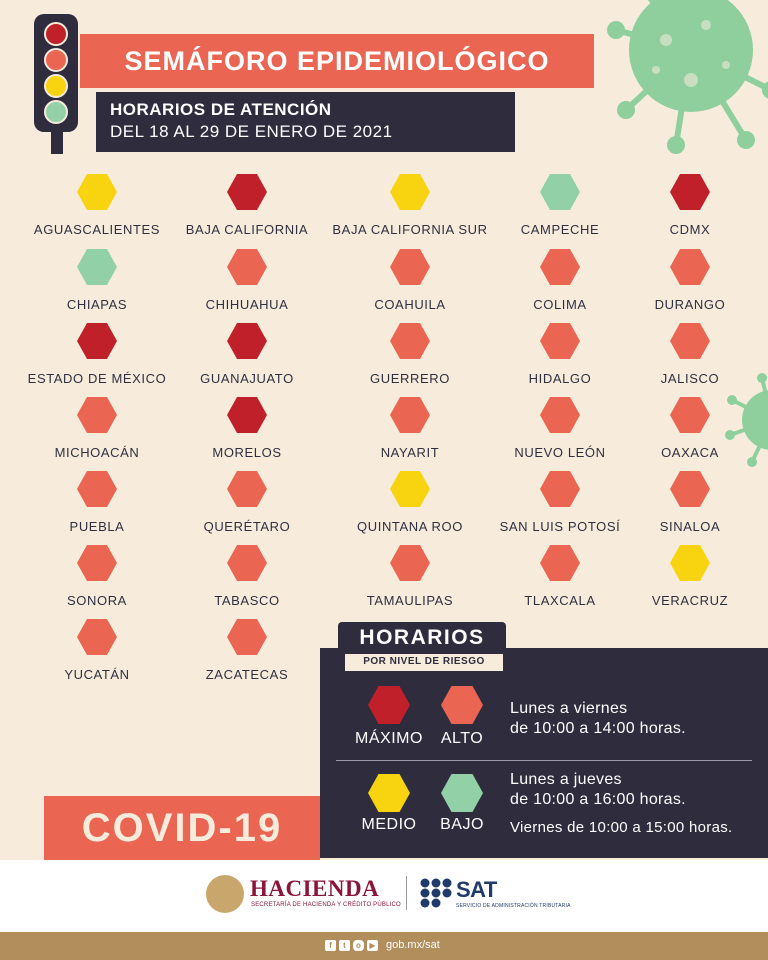  What do you see at coordinates (56, 112) in the screenshot?
I see `green-lamp` at bounding box center [56, 112].